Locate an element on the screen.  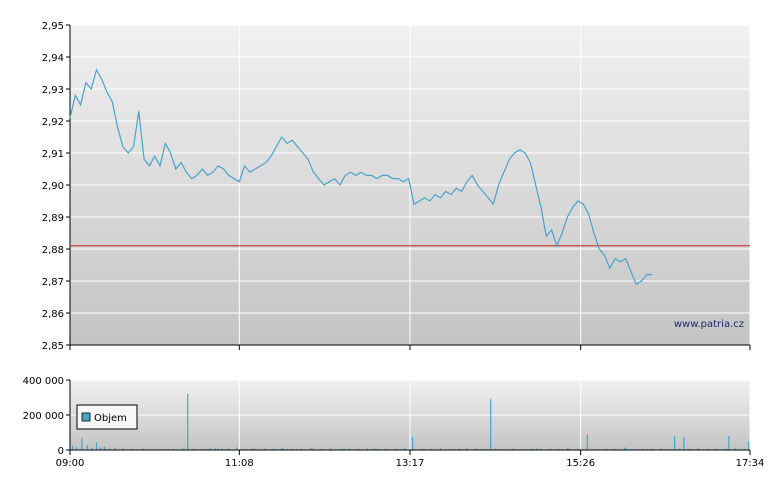
price-y-tick-label: 2,86 is located at coordinates (53, 314).